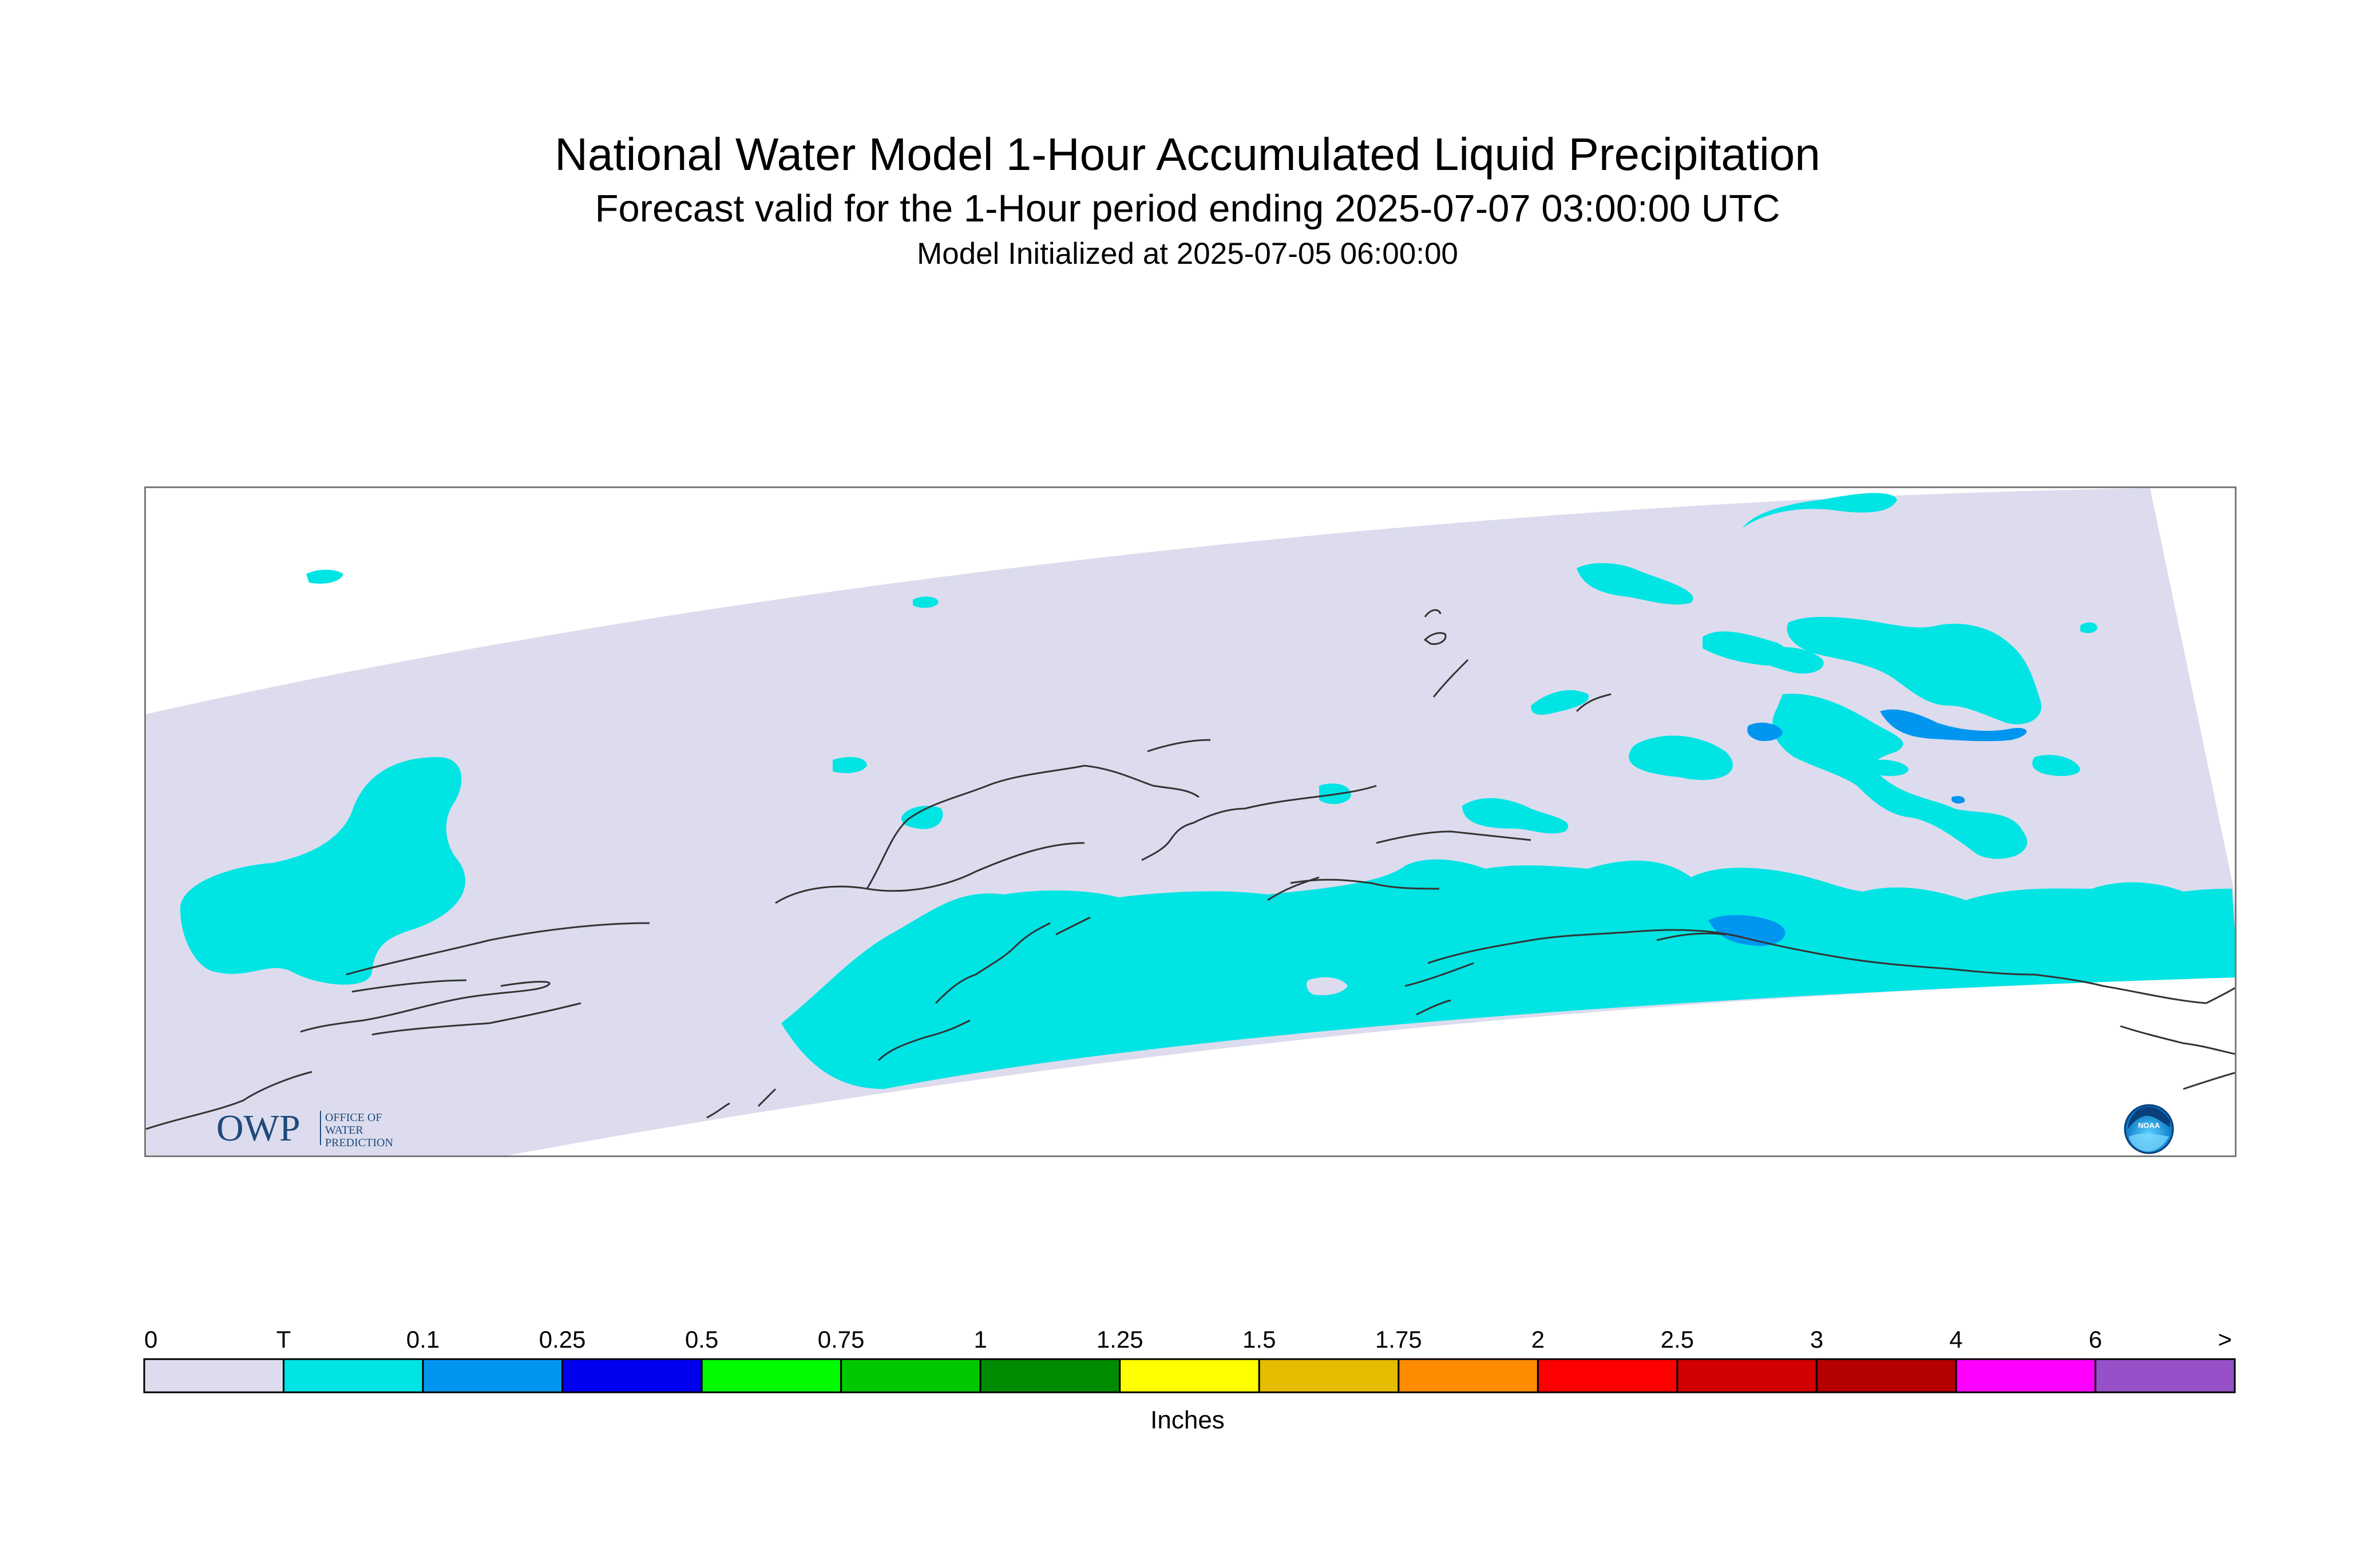  I want to click on legend-tick-label: 0, so click(151, 1339).